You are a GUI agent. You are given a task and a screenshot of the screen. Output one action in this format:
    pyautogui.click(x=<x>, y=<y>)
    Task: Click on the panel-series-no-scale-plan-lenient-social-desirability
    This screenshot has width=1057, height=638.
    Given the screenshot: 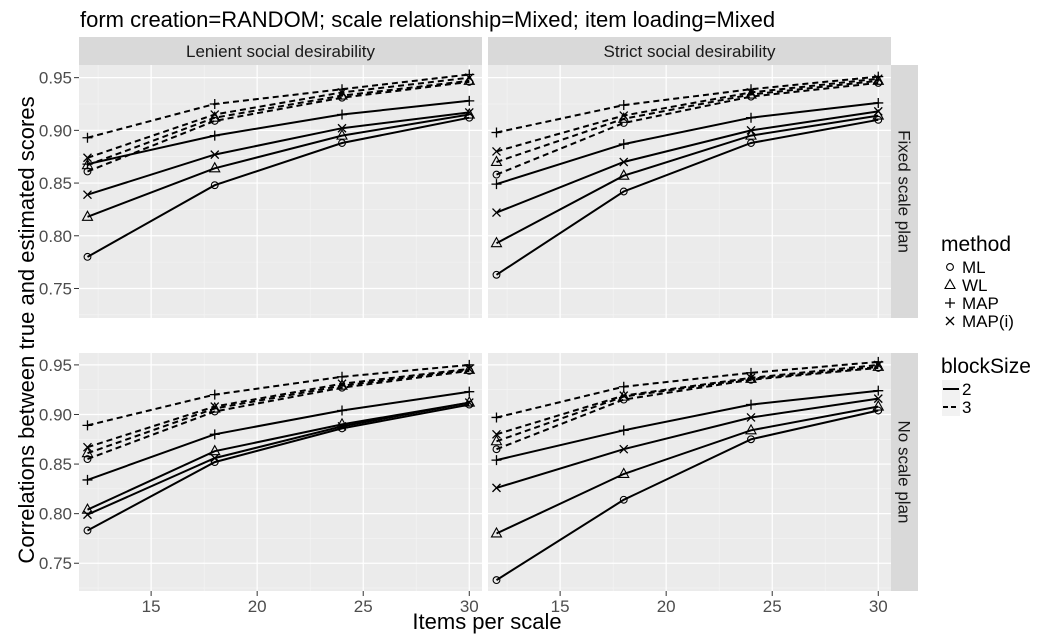 What is the action you would take?
    pyautogui.click(x=278, y=447)
    